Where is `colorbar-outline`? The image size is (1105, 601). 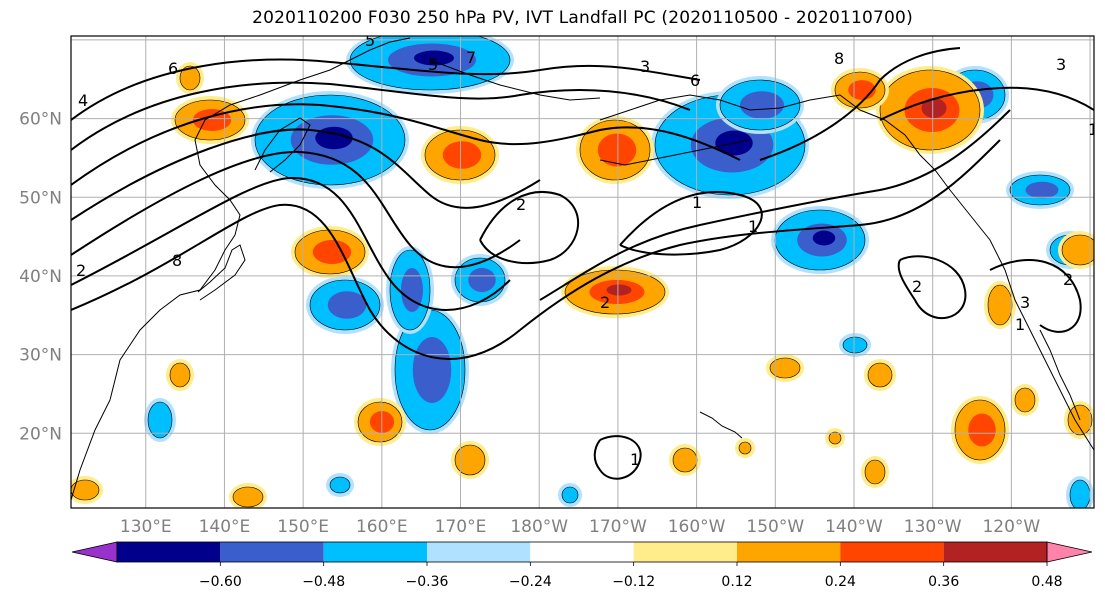
colorbar-outline is located at coordinates (582, 552).